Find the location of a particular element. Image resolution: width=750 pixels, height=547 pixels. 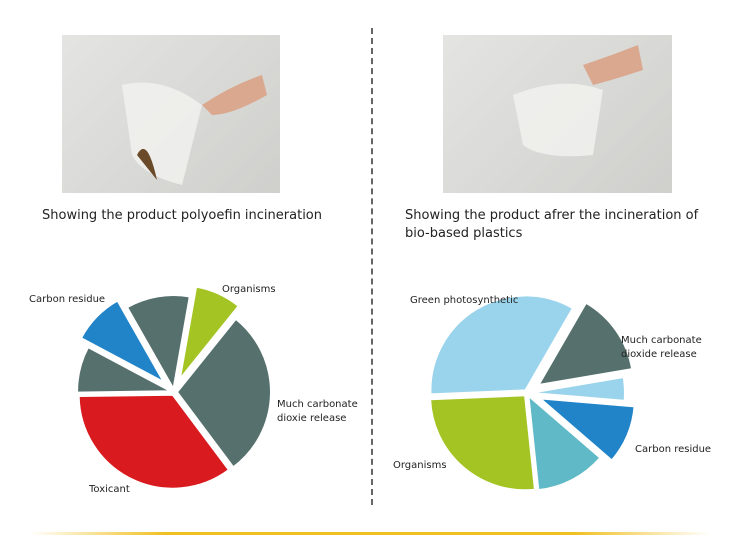

bottom-rule is located at coordinates (370, 533).